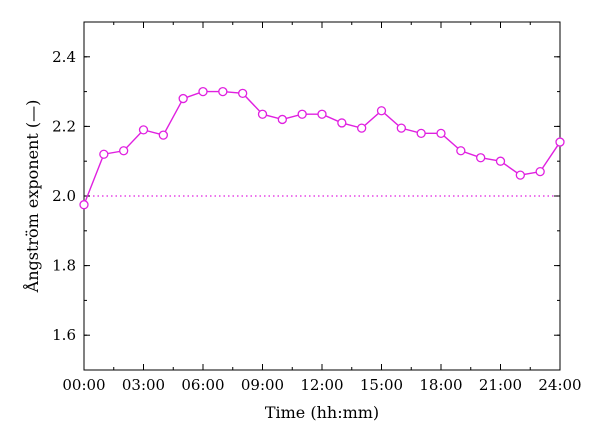 The height and width of the screenshot is (447, 600). I want to click on x-tick-label: 03:00, so click(143, 385).